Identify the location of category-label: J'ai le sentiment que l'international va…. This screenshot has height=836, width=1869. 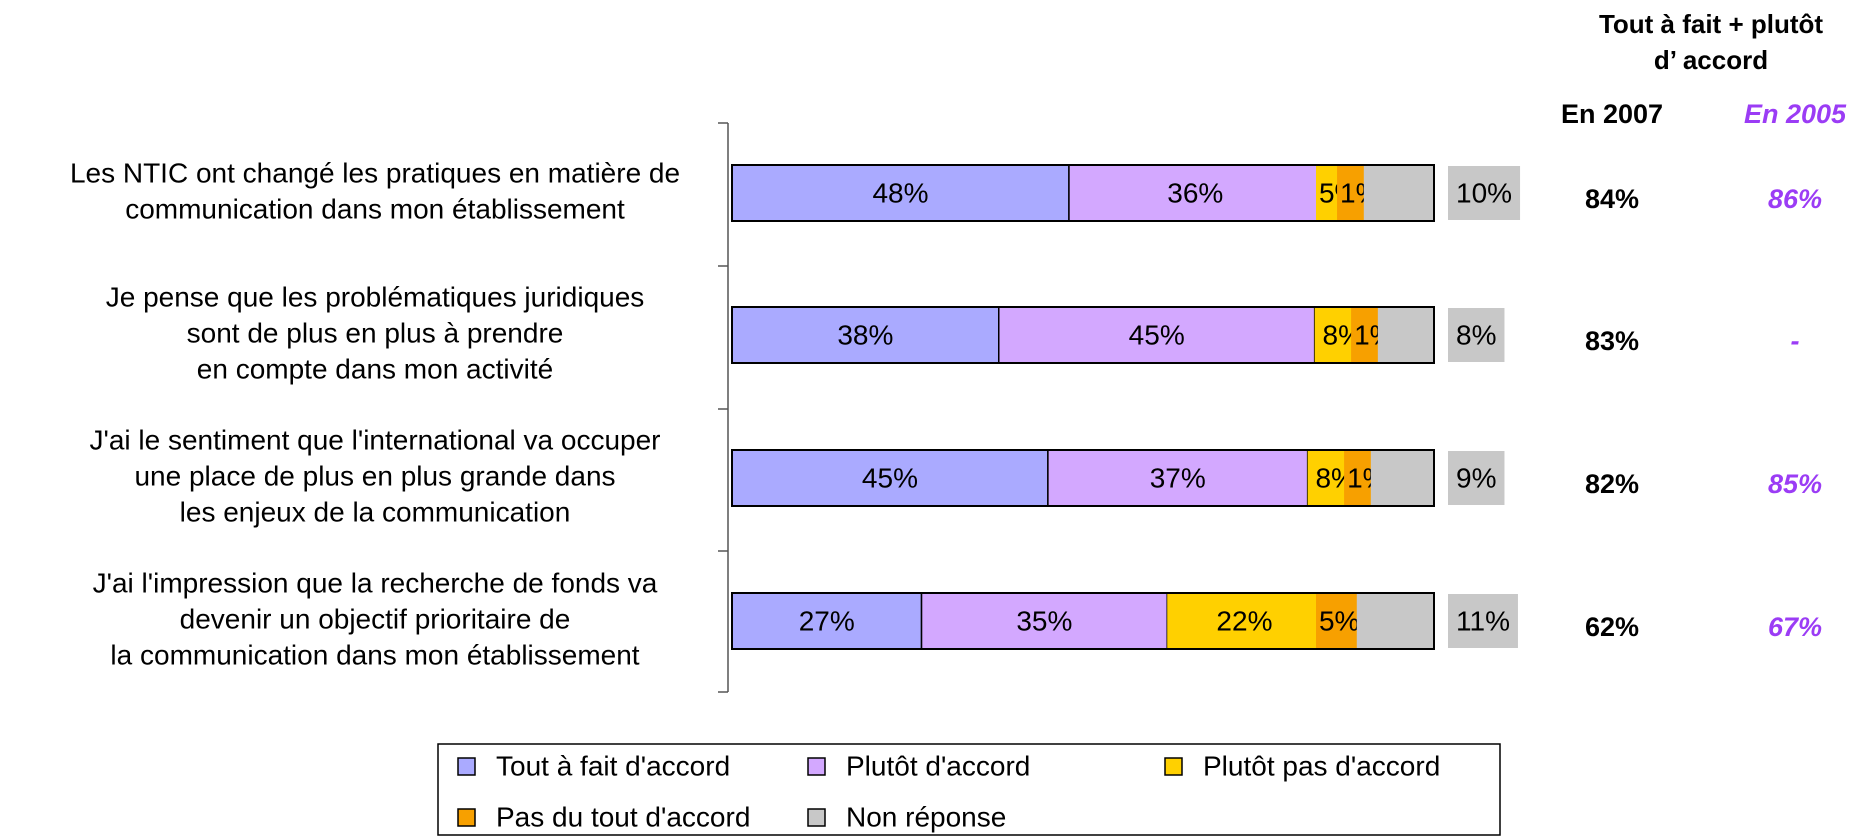
(374, 439).